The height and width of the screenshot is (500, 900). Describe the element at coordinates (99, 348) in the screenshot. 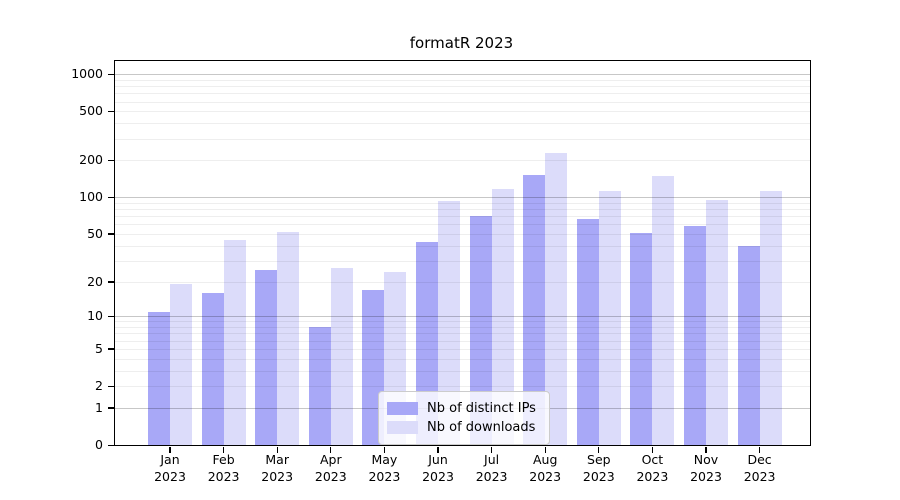

I see `y-axis-tick-label: 5` at that location.